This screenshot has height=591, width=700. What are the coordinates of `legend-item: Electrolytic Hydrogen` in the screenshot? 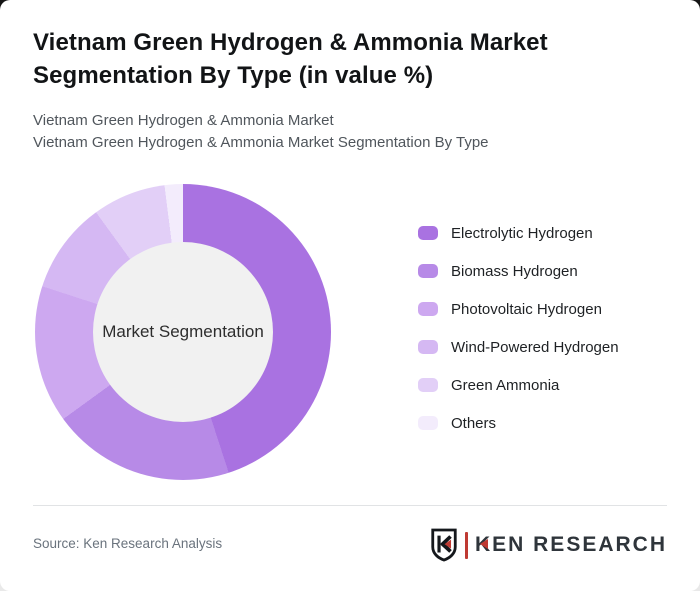 It's located at (518, 233).